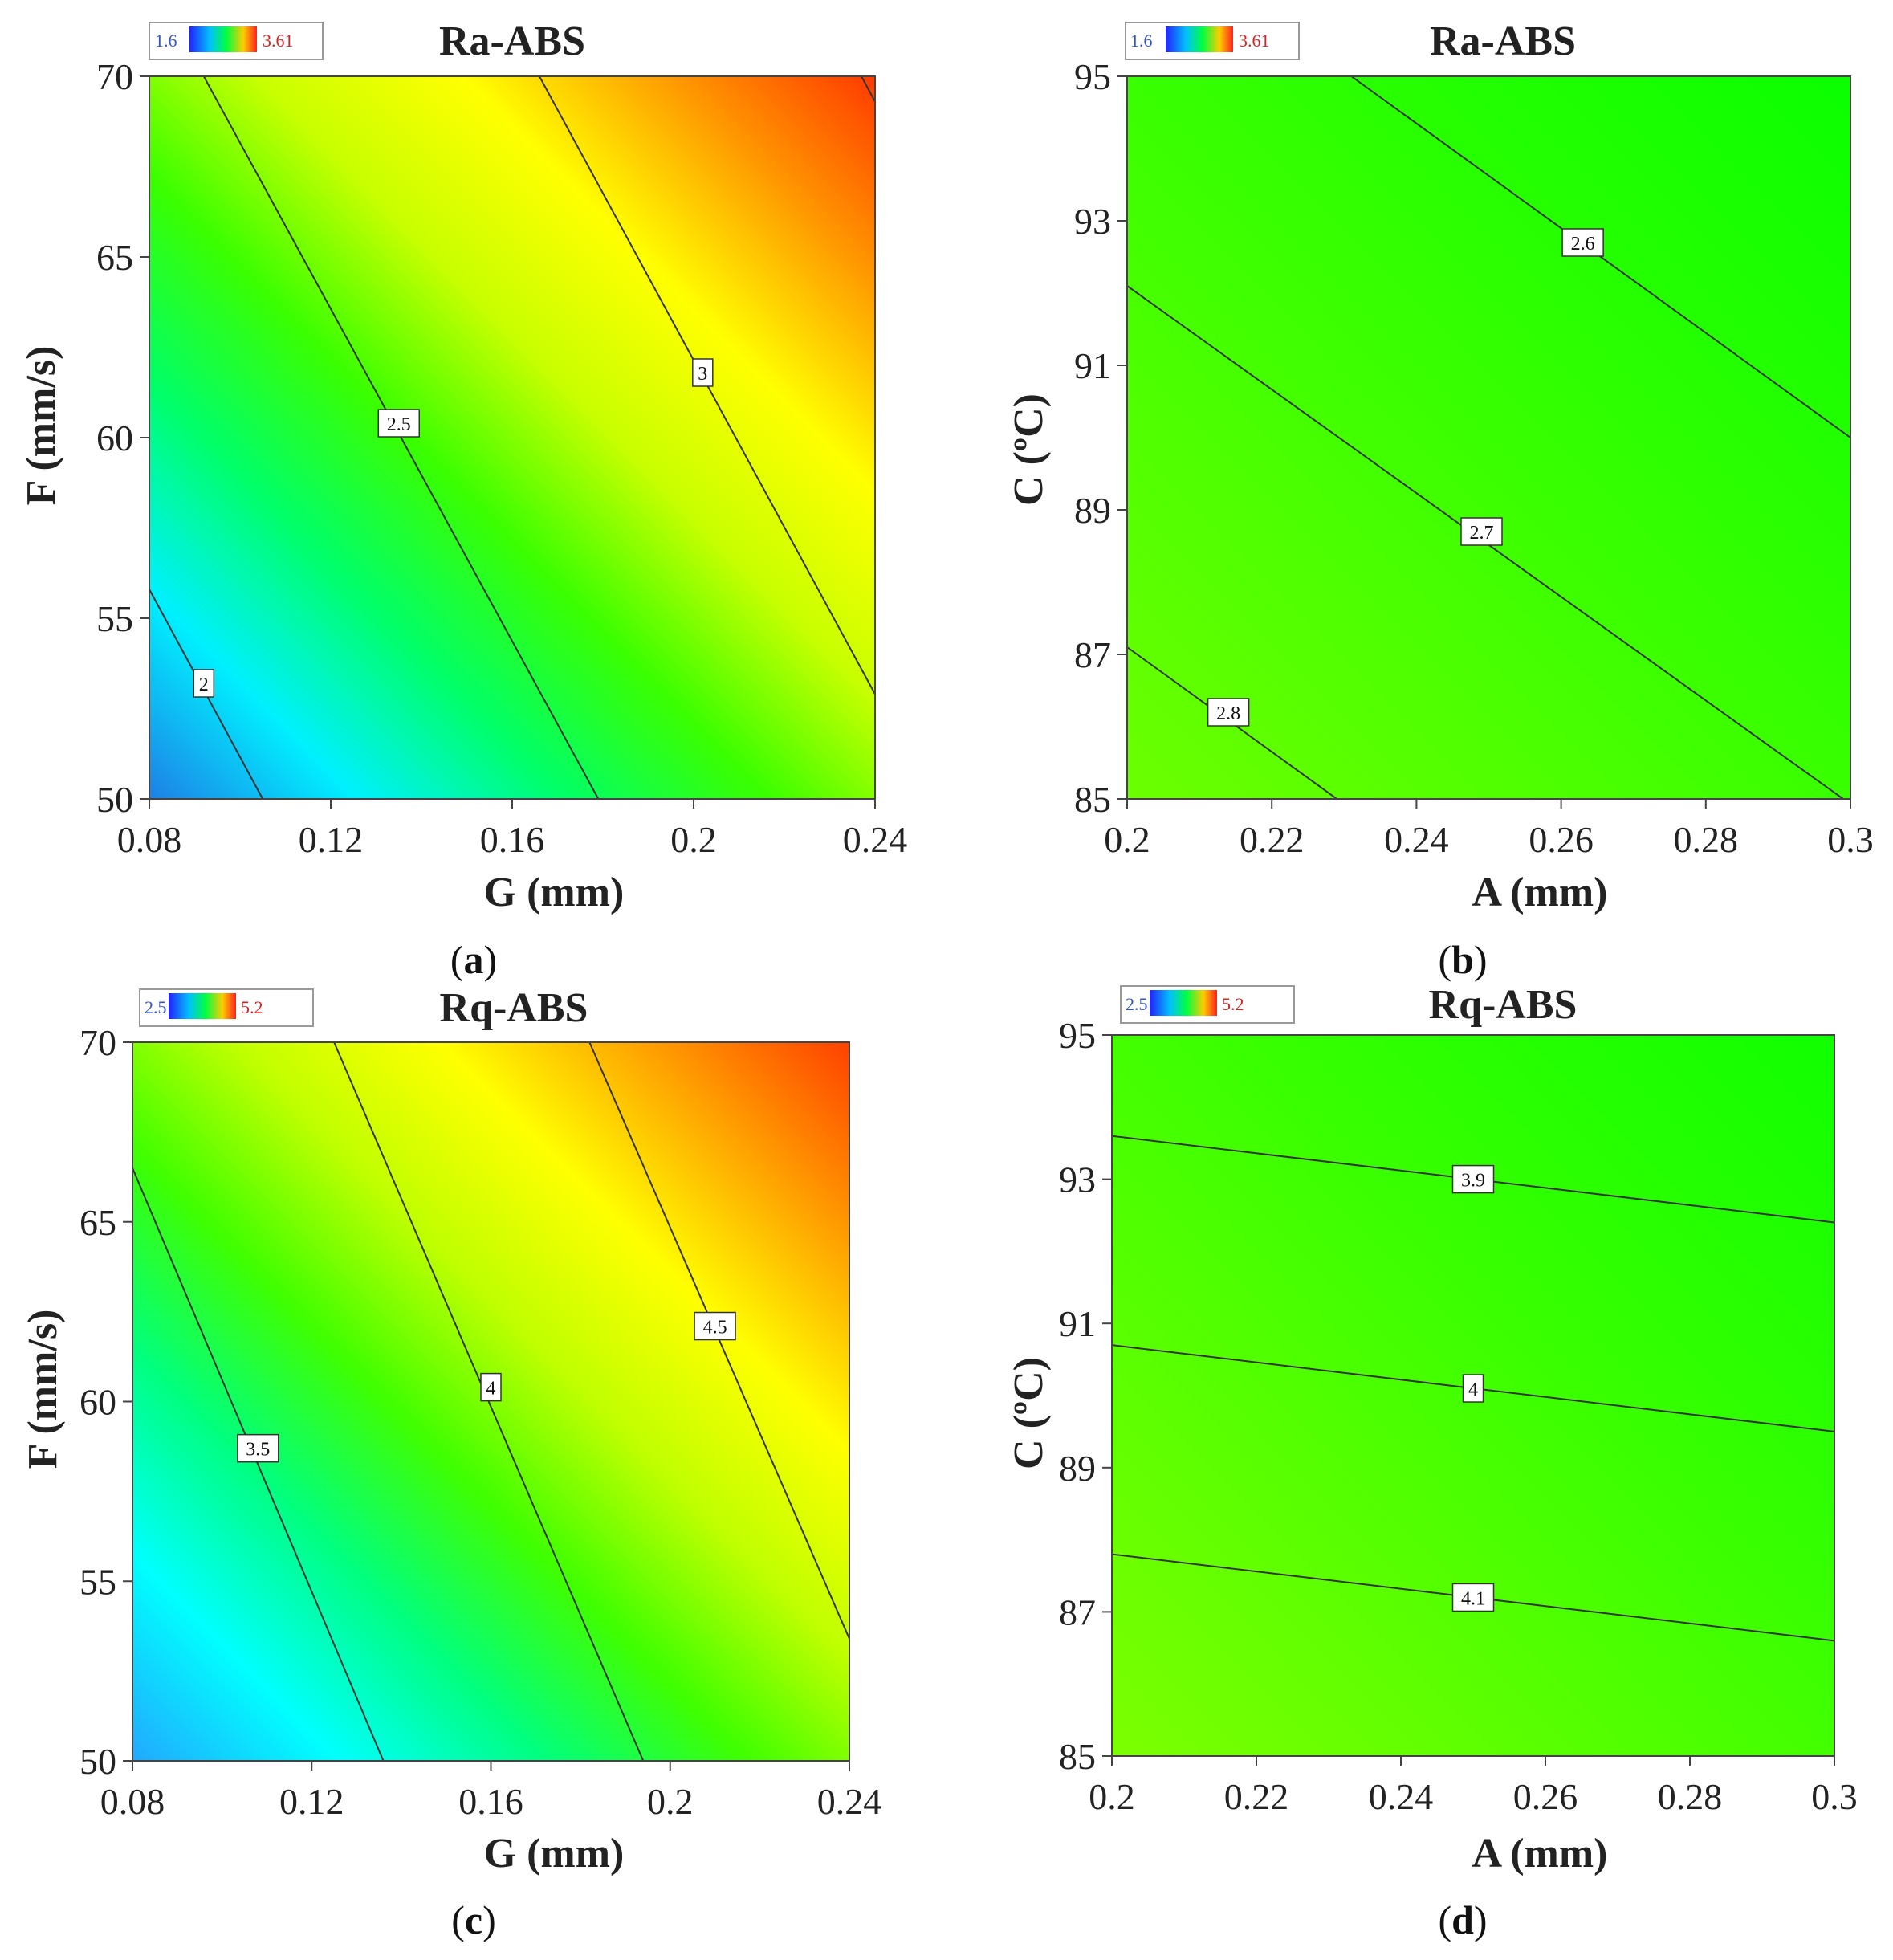  I want to click on y-tick-label: 89, so click(1092, 510).